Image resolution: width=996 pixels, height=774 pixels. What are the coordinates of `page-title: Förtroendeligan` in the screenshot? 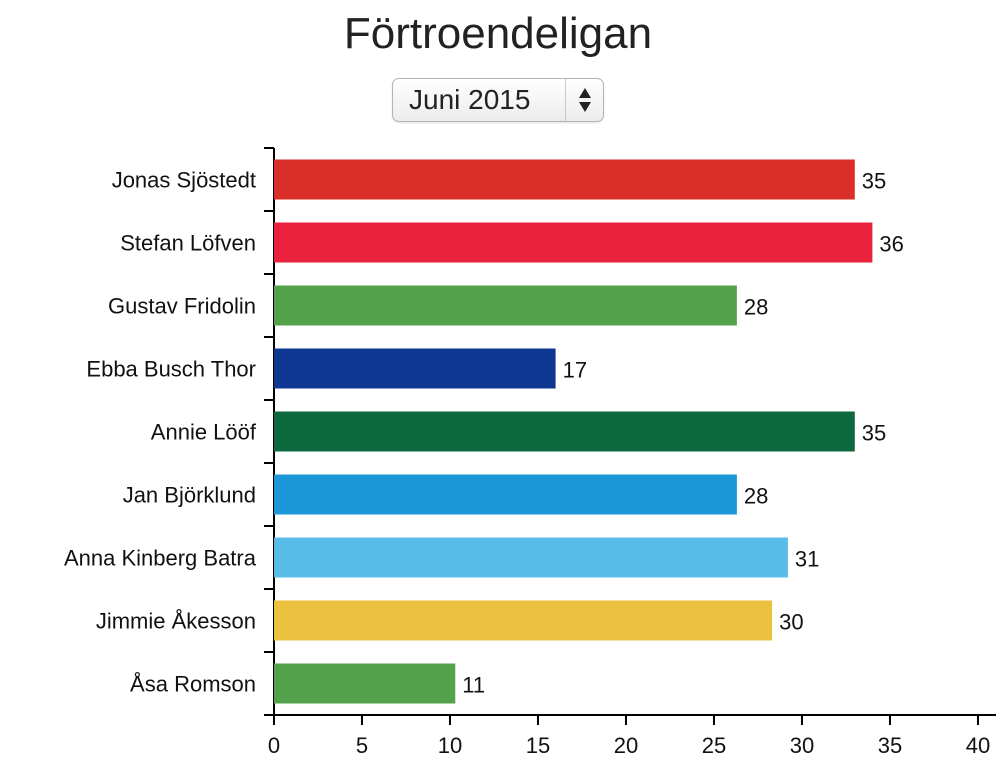 It's located at (498, 33).